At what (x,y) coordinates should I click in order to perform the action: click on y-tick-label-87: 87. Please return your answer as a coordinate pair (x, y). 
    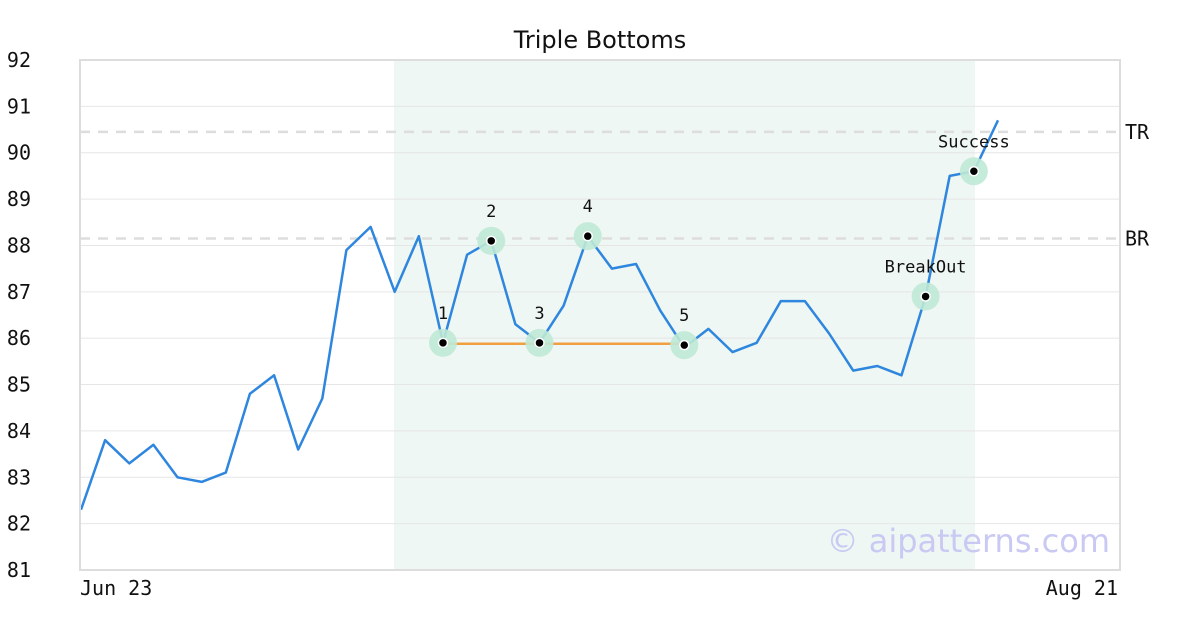
    Looking at the image, I should click on (19, 292).